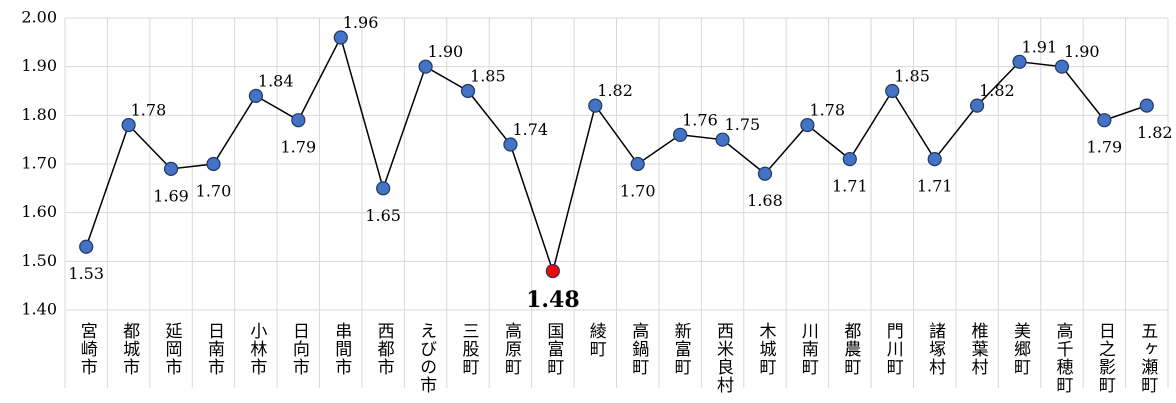 This screenshot has height=403, width=1176. I want to click on x-tick-label: 延岡市, so click(172, 349).